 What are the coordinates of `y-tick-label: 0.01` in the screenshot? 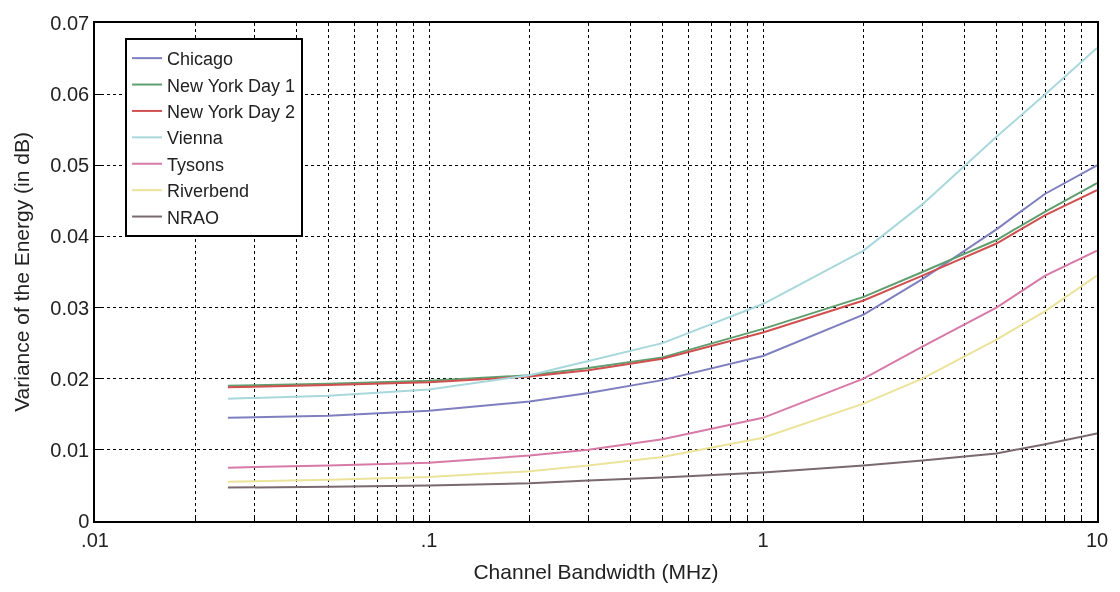 It's located at (70, 449).